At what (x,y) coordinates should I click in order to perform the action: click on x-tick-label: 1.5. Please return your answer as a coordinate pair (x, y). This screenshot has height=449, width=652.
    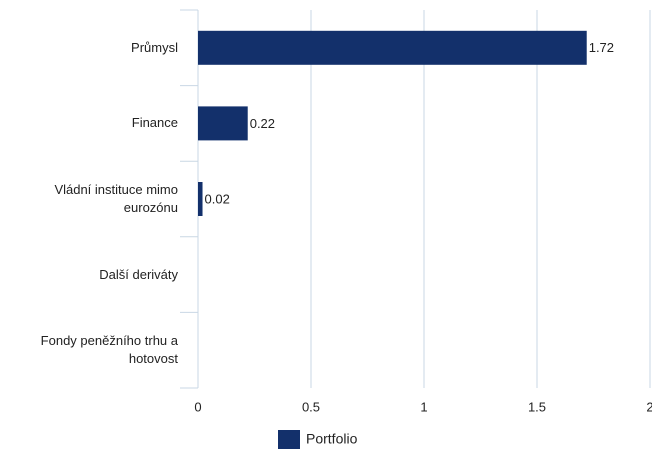
    Looking at the image, I should click on (537, 406).